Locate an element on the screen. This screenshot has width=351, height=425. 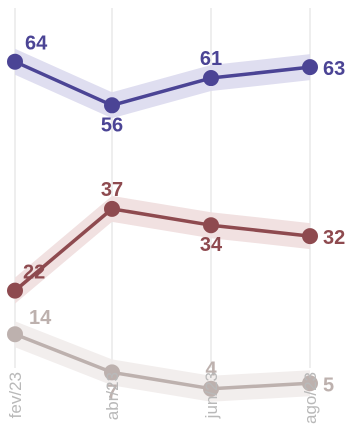
series-1-label-0: 22 is located at coordinates (34, 273).